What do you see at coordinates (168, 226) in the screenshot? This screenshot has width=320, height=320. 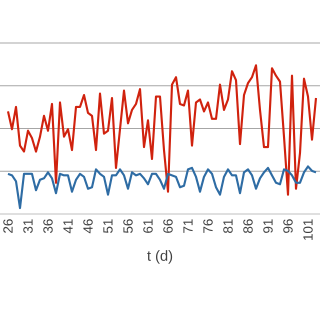 I see `x-tick-label: 66` at bounding box center [168, 226].